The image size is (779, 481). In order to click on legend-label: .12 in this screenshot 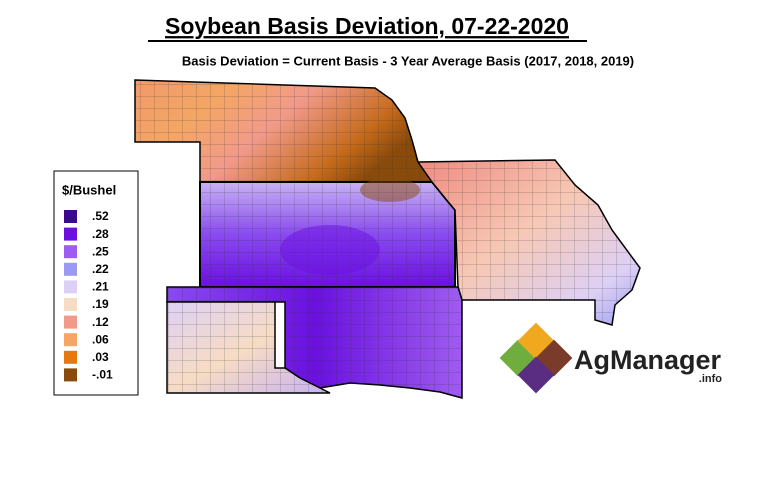, I will do `click(100, 322)`.